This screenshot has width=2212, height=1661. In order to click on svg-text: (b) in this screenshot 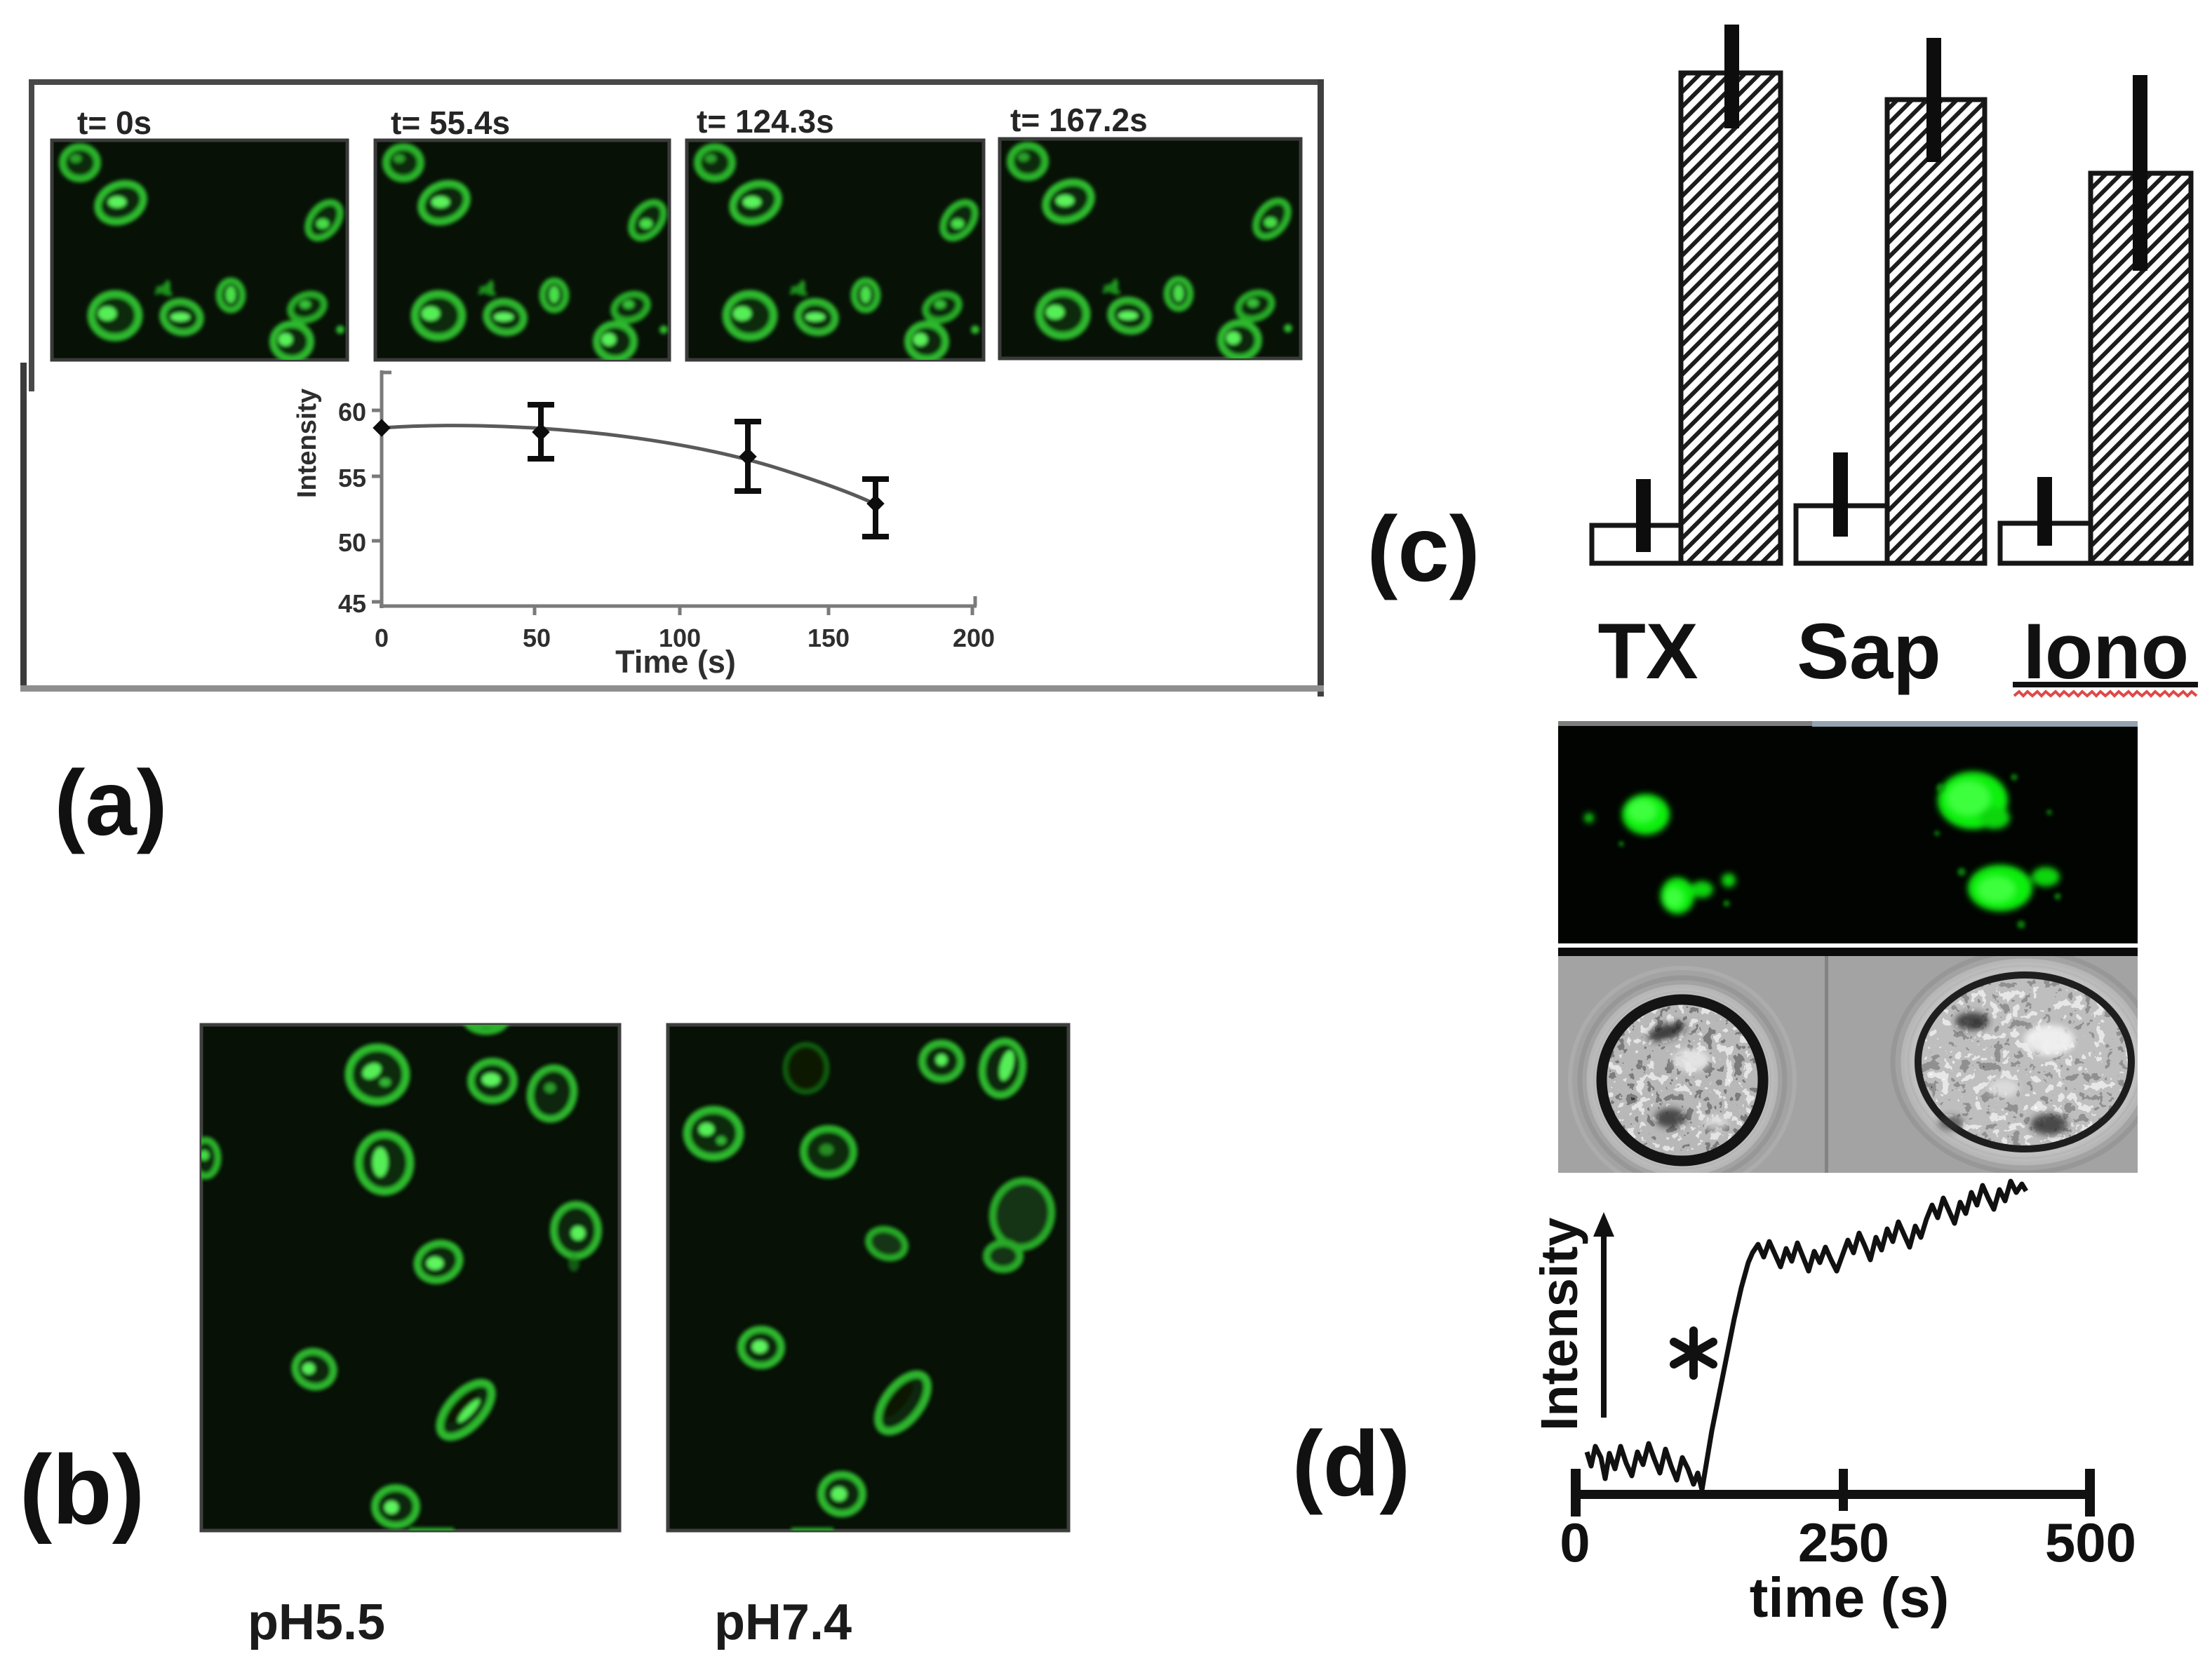, I will do `click(82, 1489)`.